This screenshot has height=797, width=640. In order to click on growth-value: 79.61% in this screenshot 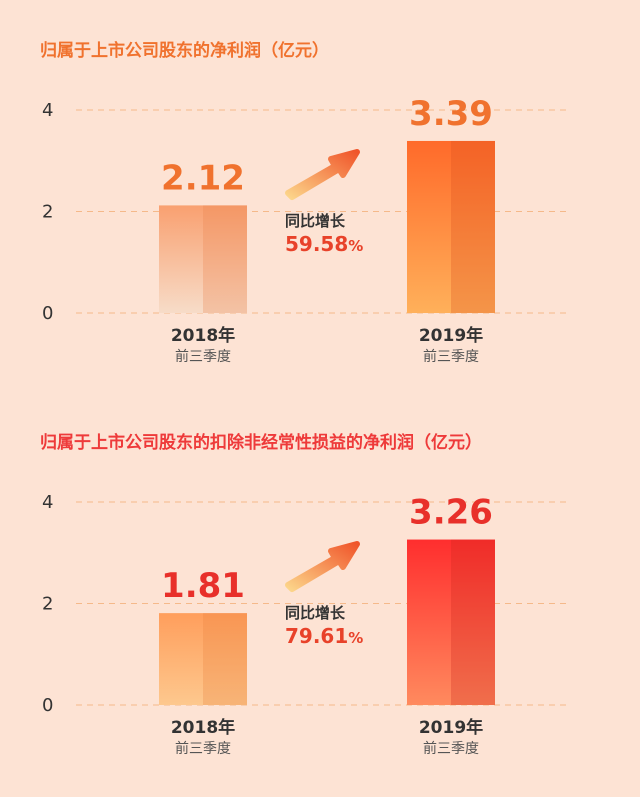, I will do `click(324, 636)`.